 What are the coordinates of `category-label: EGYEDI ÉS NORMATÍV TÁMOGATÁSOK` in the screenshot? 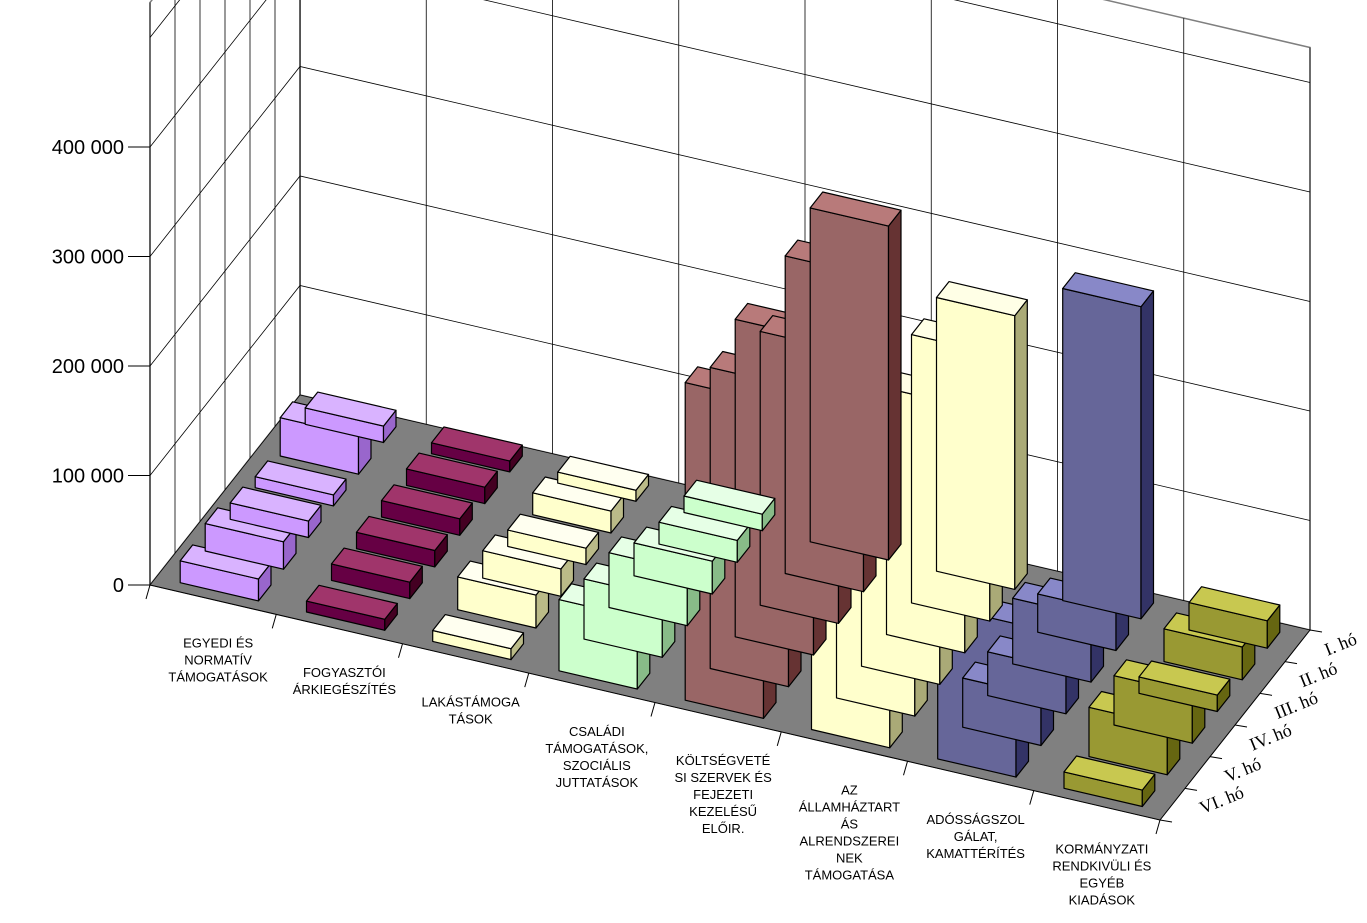 It's located at (218, 660).